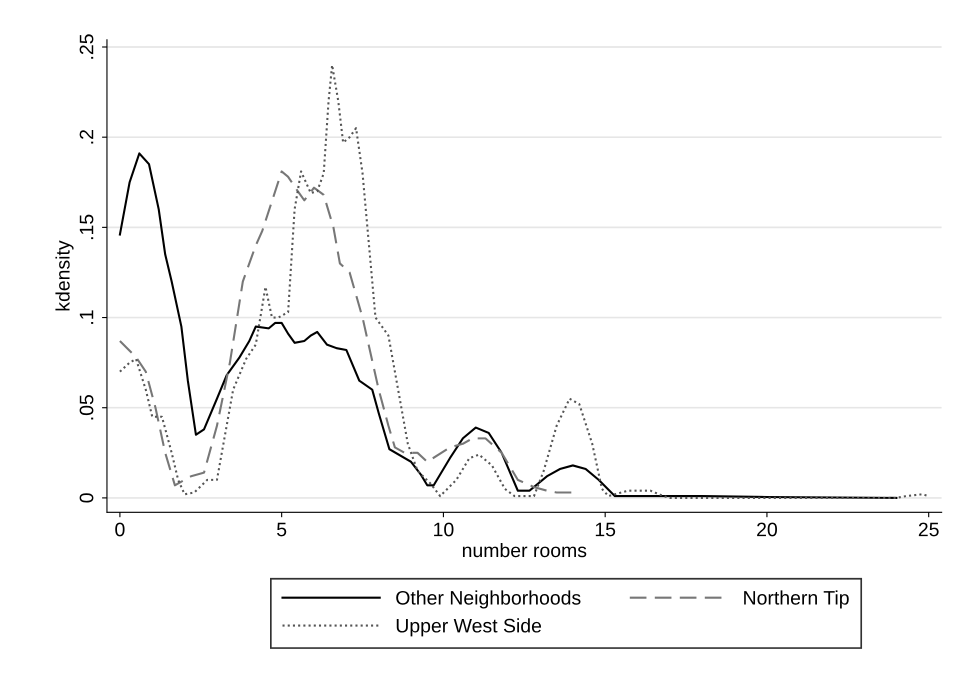 The width and height of the screenshot is (955, 698). What do you see at coordinates (87, 46) in the screenshot?
I see `y-tick-label: .25` at bounding box center [87, 46].